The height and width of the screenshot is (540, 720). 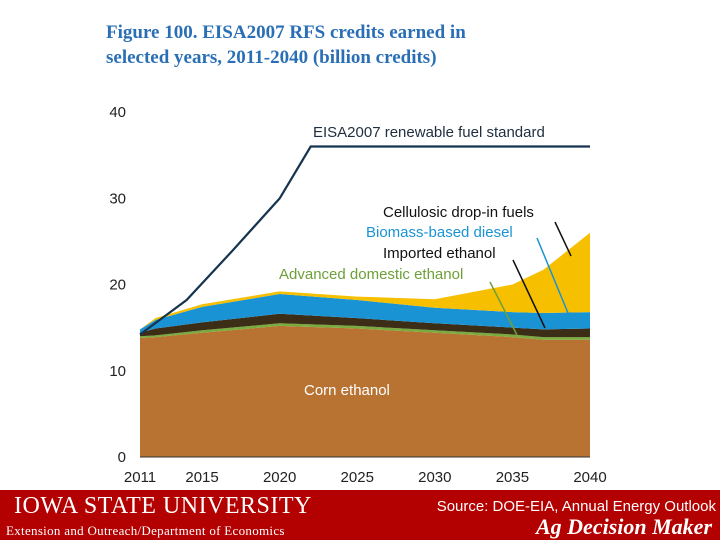 I want to click on area-cellulosic-drop-in-fuels, so click(x=365, y=281).